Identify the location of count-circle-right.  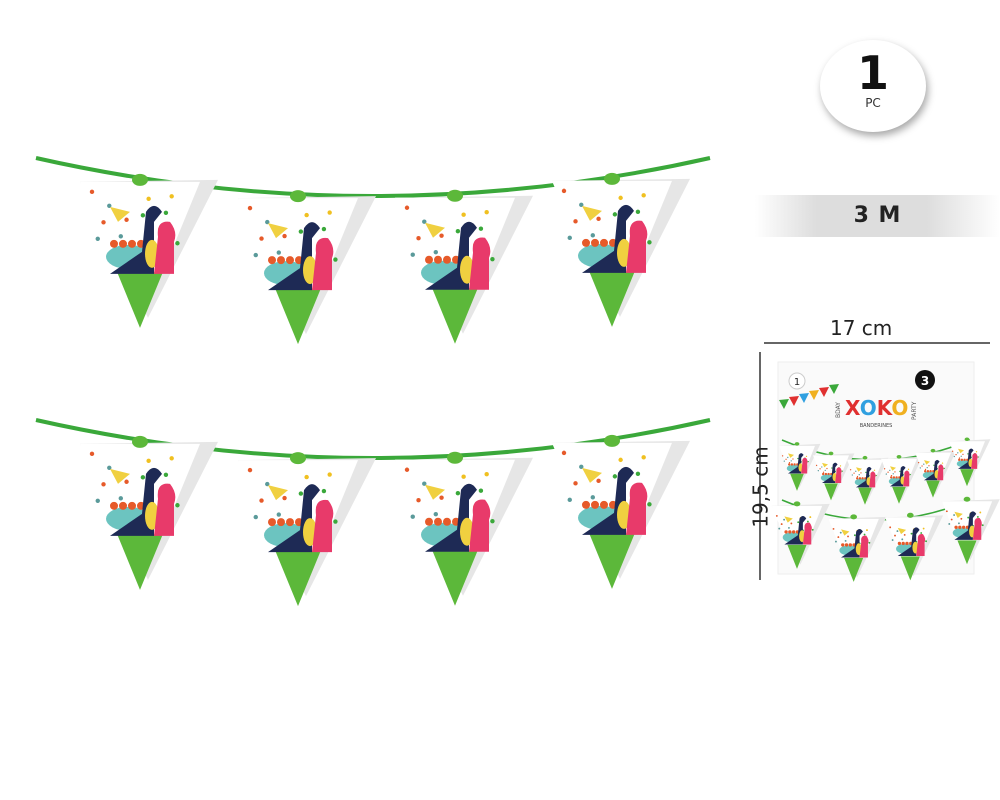
(925, 380).